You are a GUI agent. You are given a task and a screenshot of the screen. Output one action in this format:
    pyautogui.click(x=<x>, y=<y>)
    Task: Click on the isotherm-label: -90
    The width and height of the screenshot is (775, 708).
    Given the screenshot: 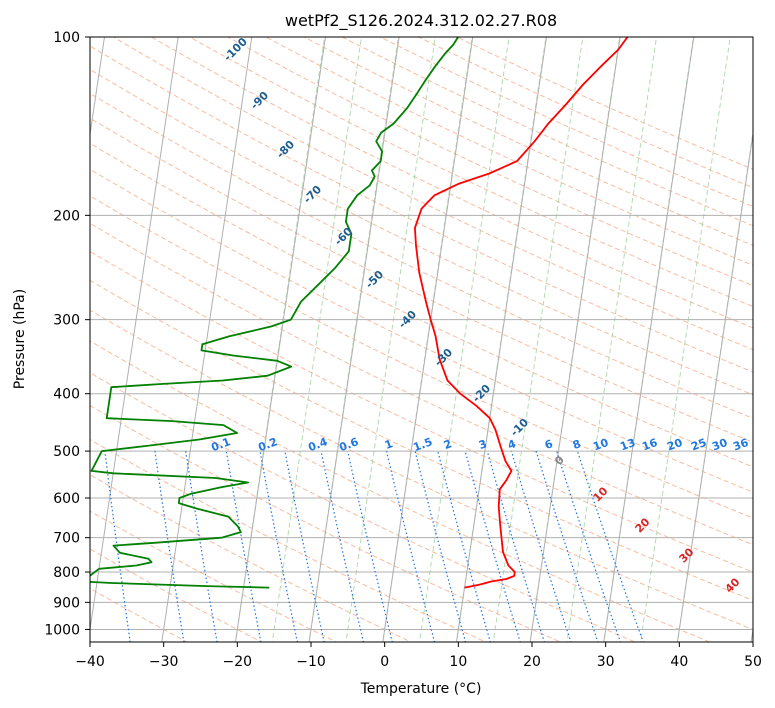 What is the action you would take?
    pyautogui.click(x=259, y=100)
    